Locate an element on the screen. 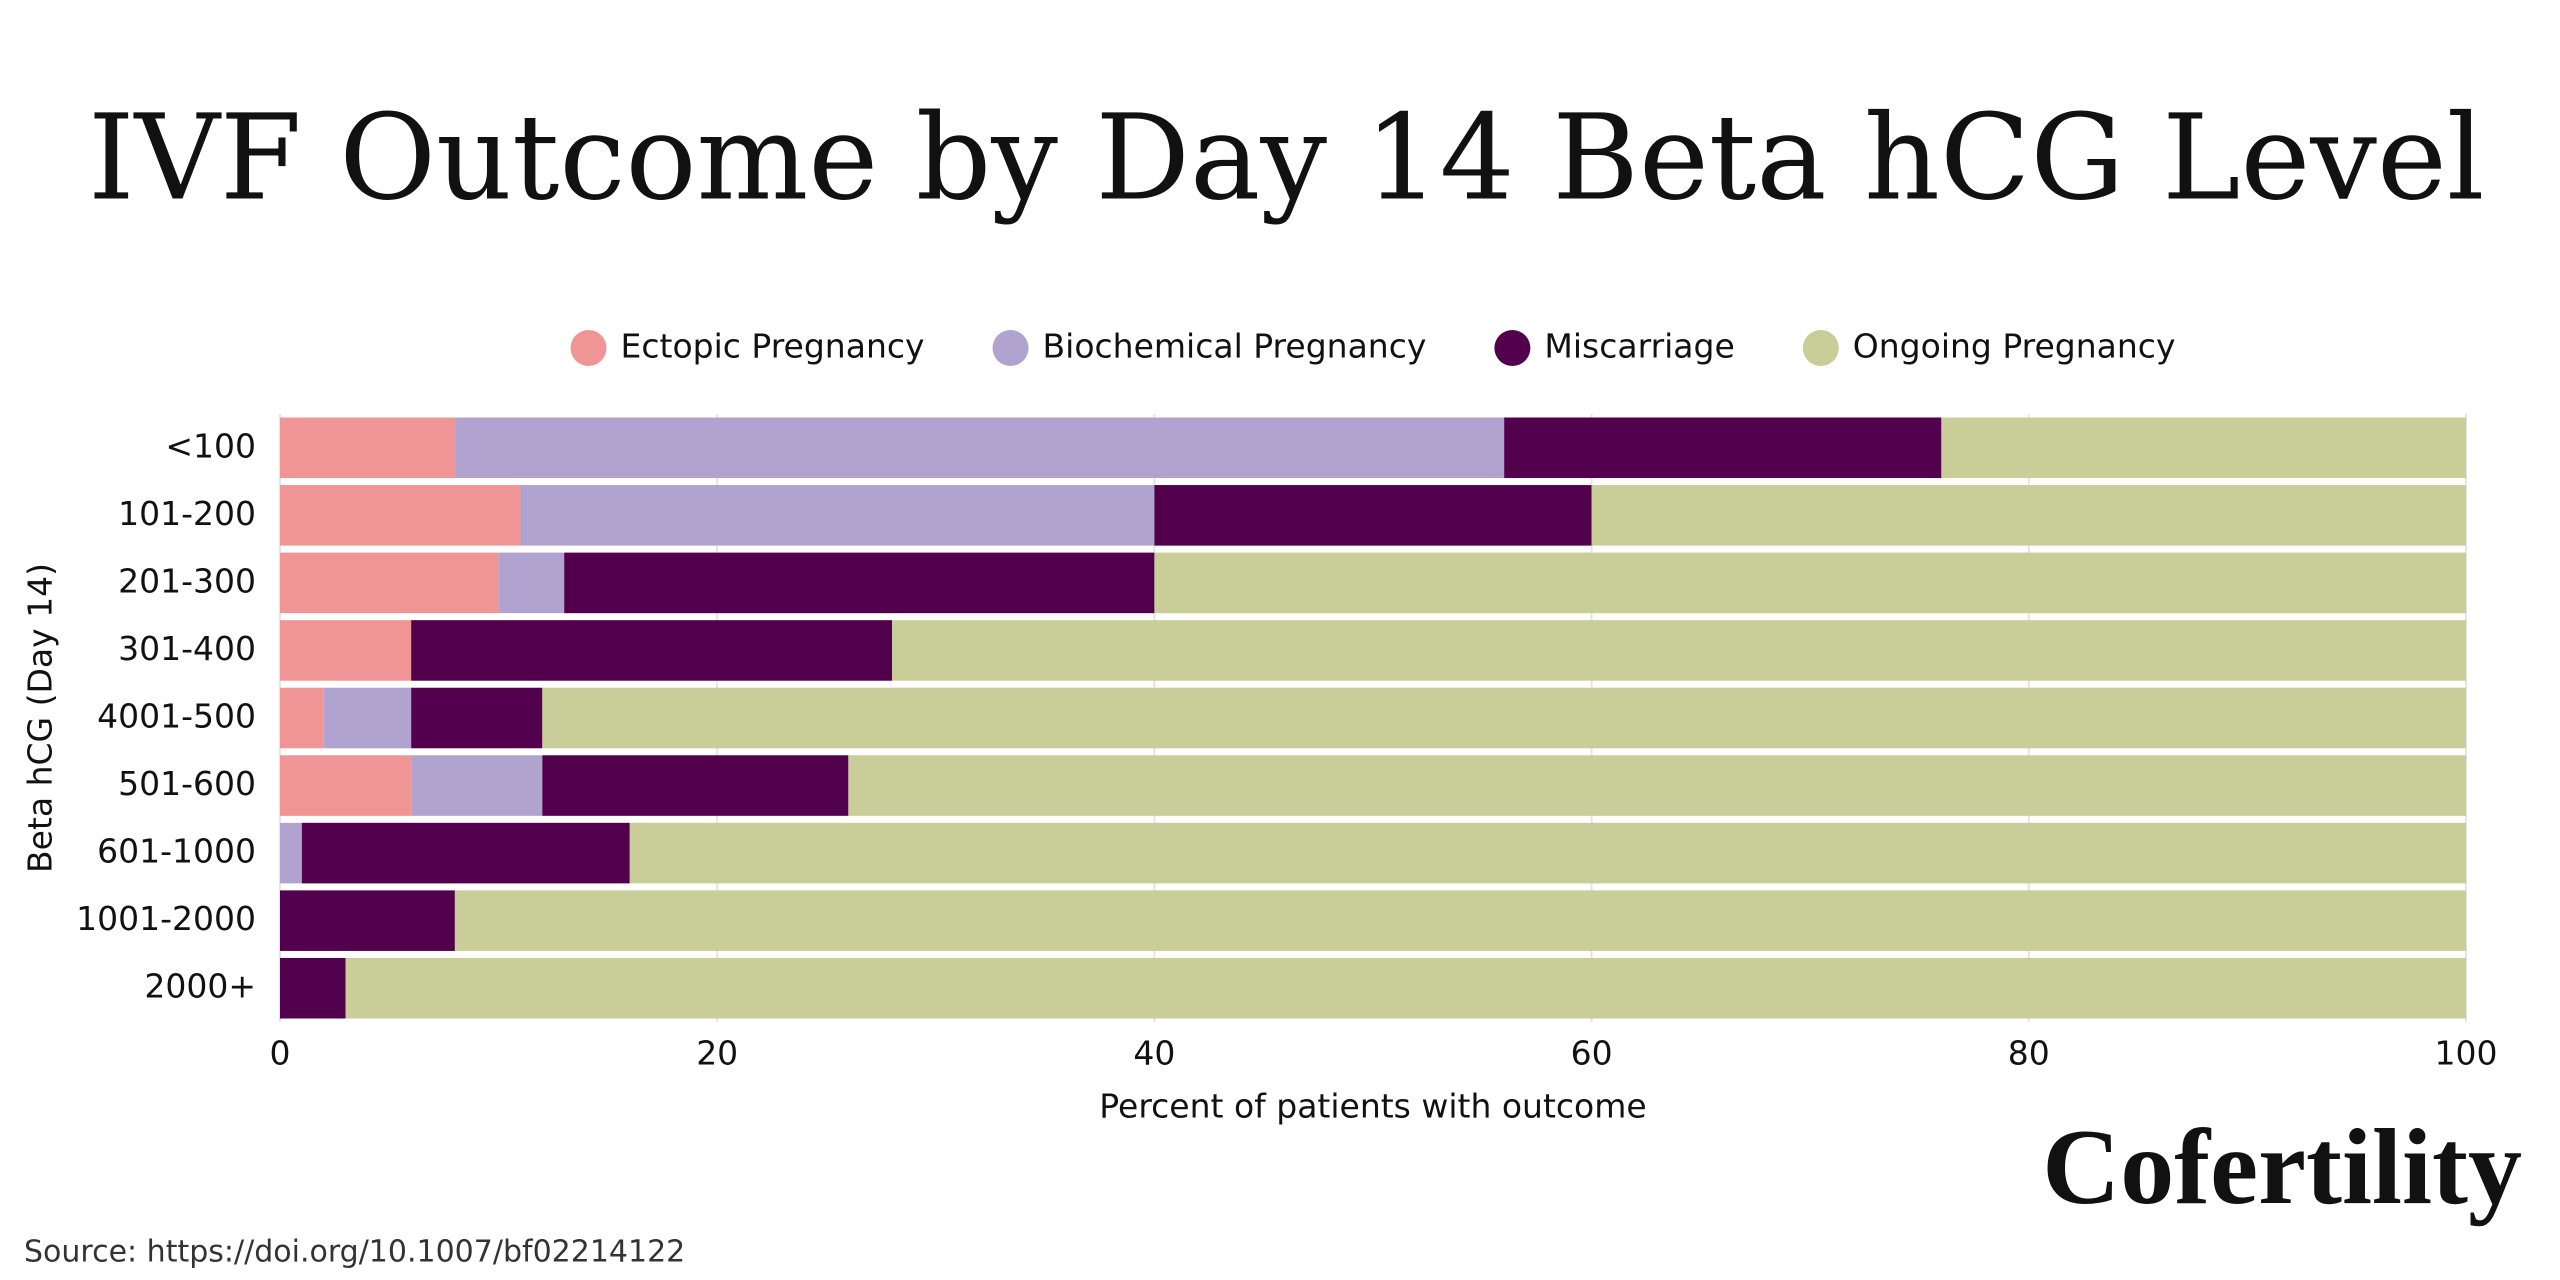  y-tick-label: 301-400 is located at coordinates (187, 648).